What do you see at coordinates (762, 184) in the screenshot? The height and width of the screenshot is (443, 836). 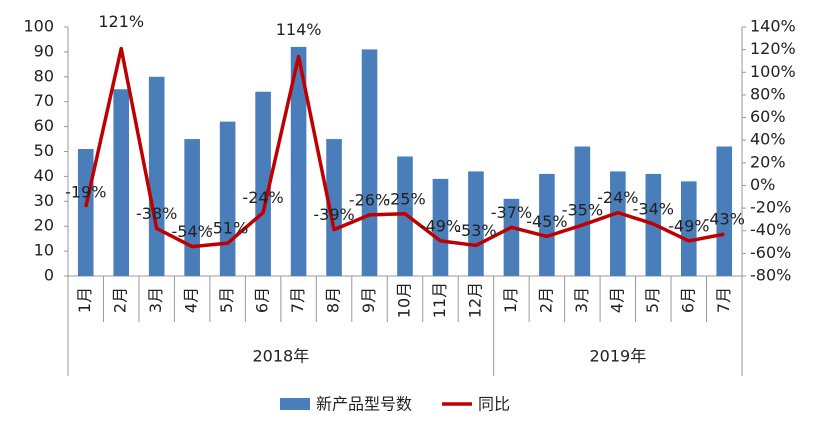 I see `y2-tick-label: 0%` at bounding box center [762, 184].